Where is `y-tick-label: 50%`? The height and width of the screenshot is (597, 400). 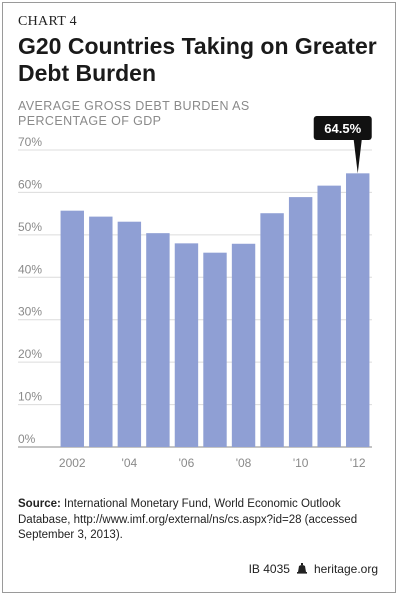
y-tick-label: 50% is located at coordinates (30, 227).